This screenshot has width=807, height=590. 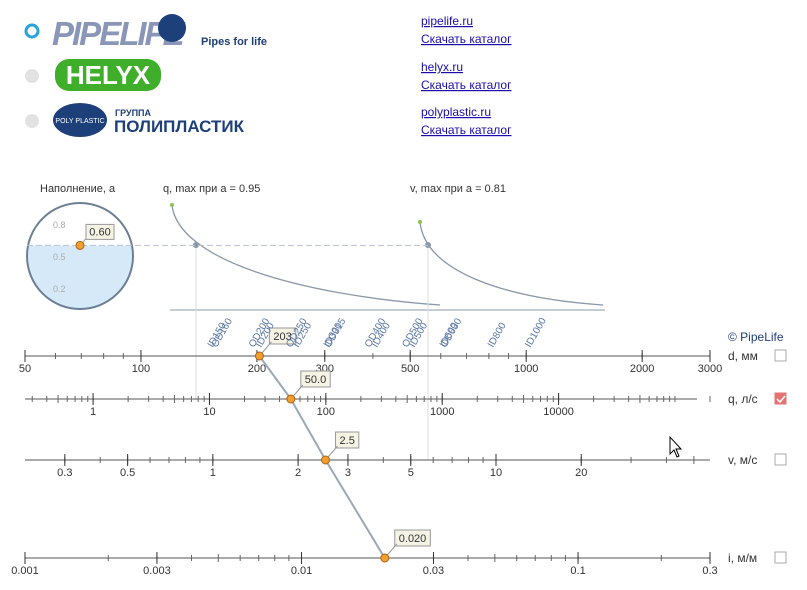 What do you see at coordinates (410, 369) in the screenshot?
I see `tick-label: 500` at bounding box center [410, 369].